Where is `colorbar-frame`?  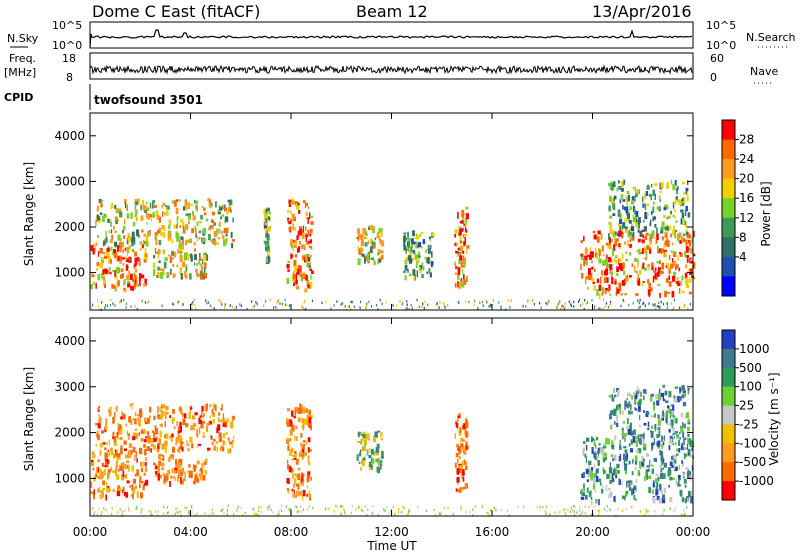
colorbar-frame is located at coordinates (728, 208).